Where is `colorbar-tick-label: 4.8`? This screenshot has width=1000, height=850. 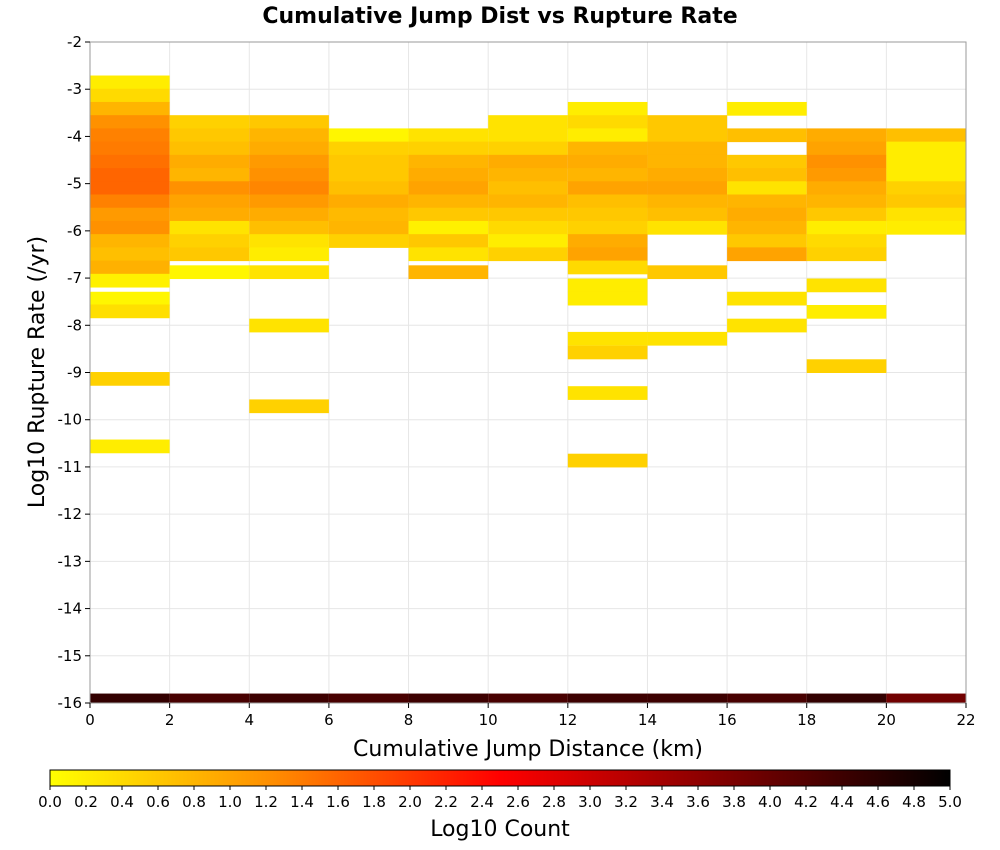 colorbar-tick-label: 4.8 is located at coordinates (914, 802).